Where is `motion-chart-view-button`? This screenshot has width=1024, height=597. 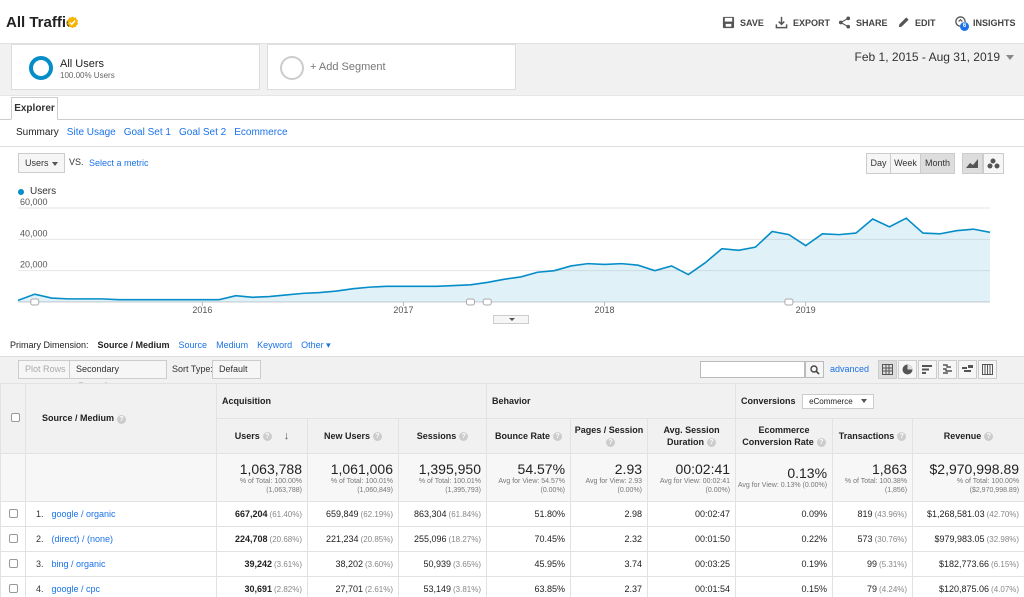 motion-chart-view-button is located at coordinates (993, 163).